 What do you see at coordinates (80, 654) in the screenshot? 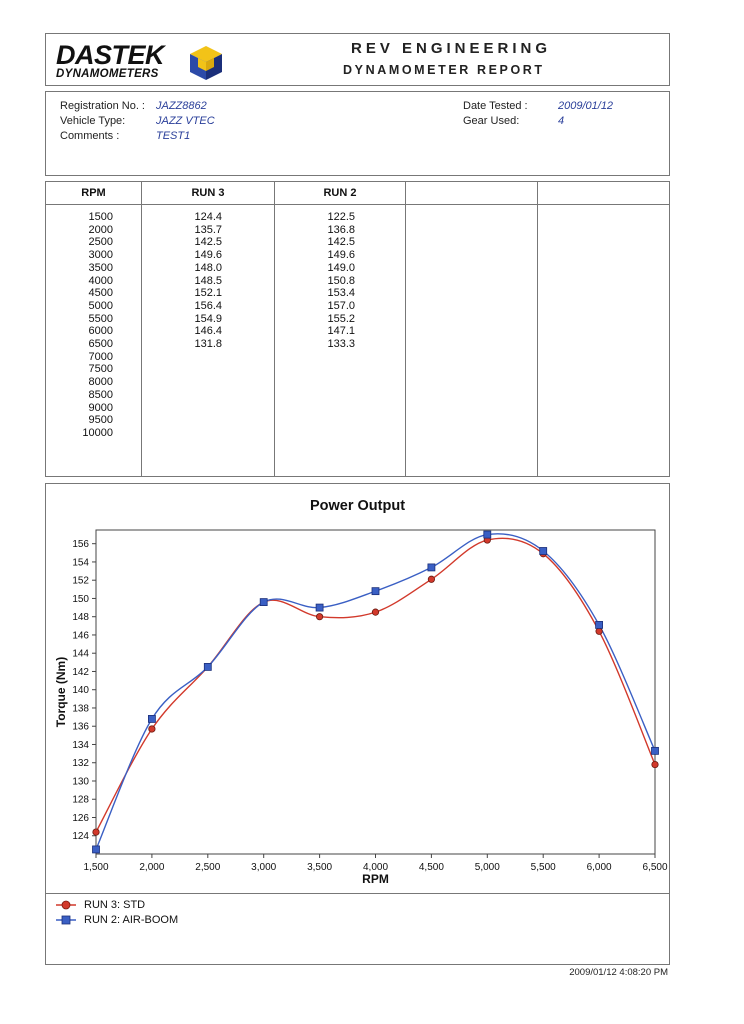
I see `y-tick-label: 144` at bounding box center [80, 654].